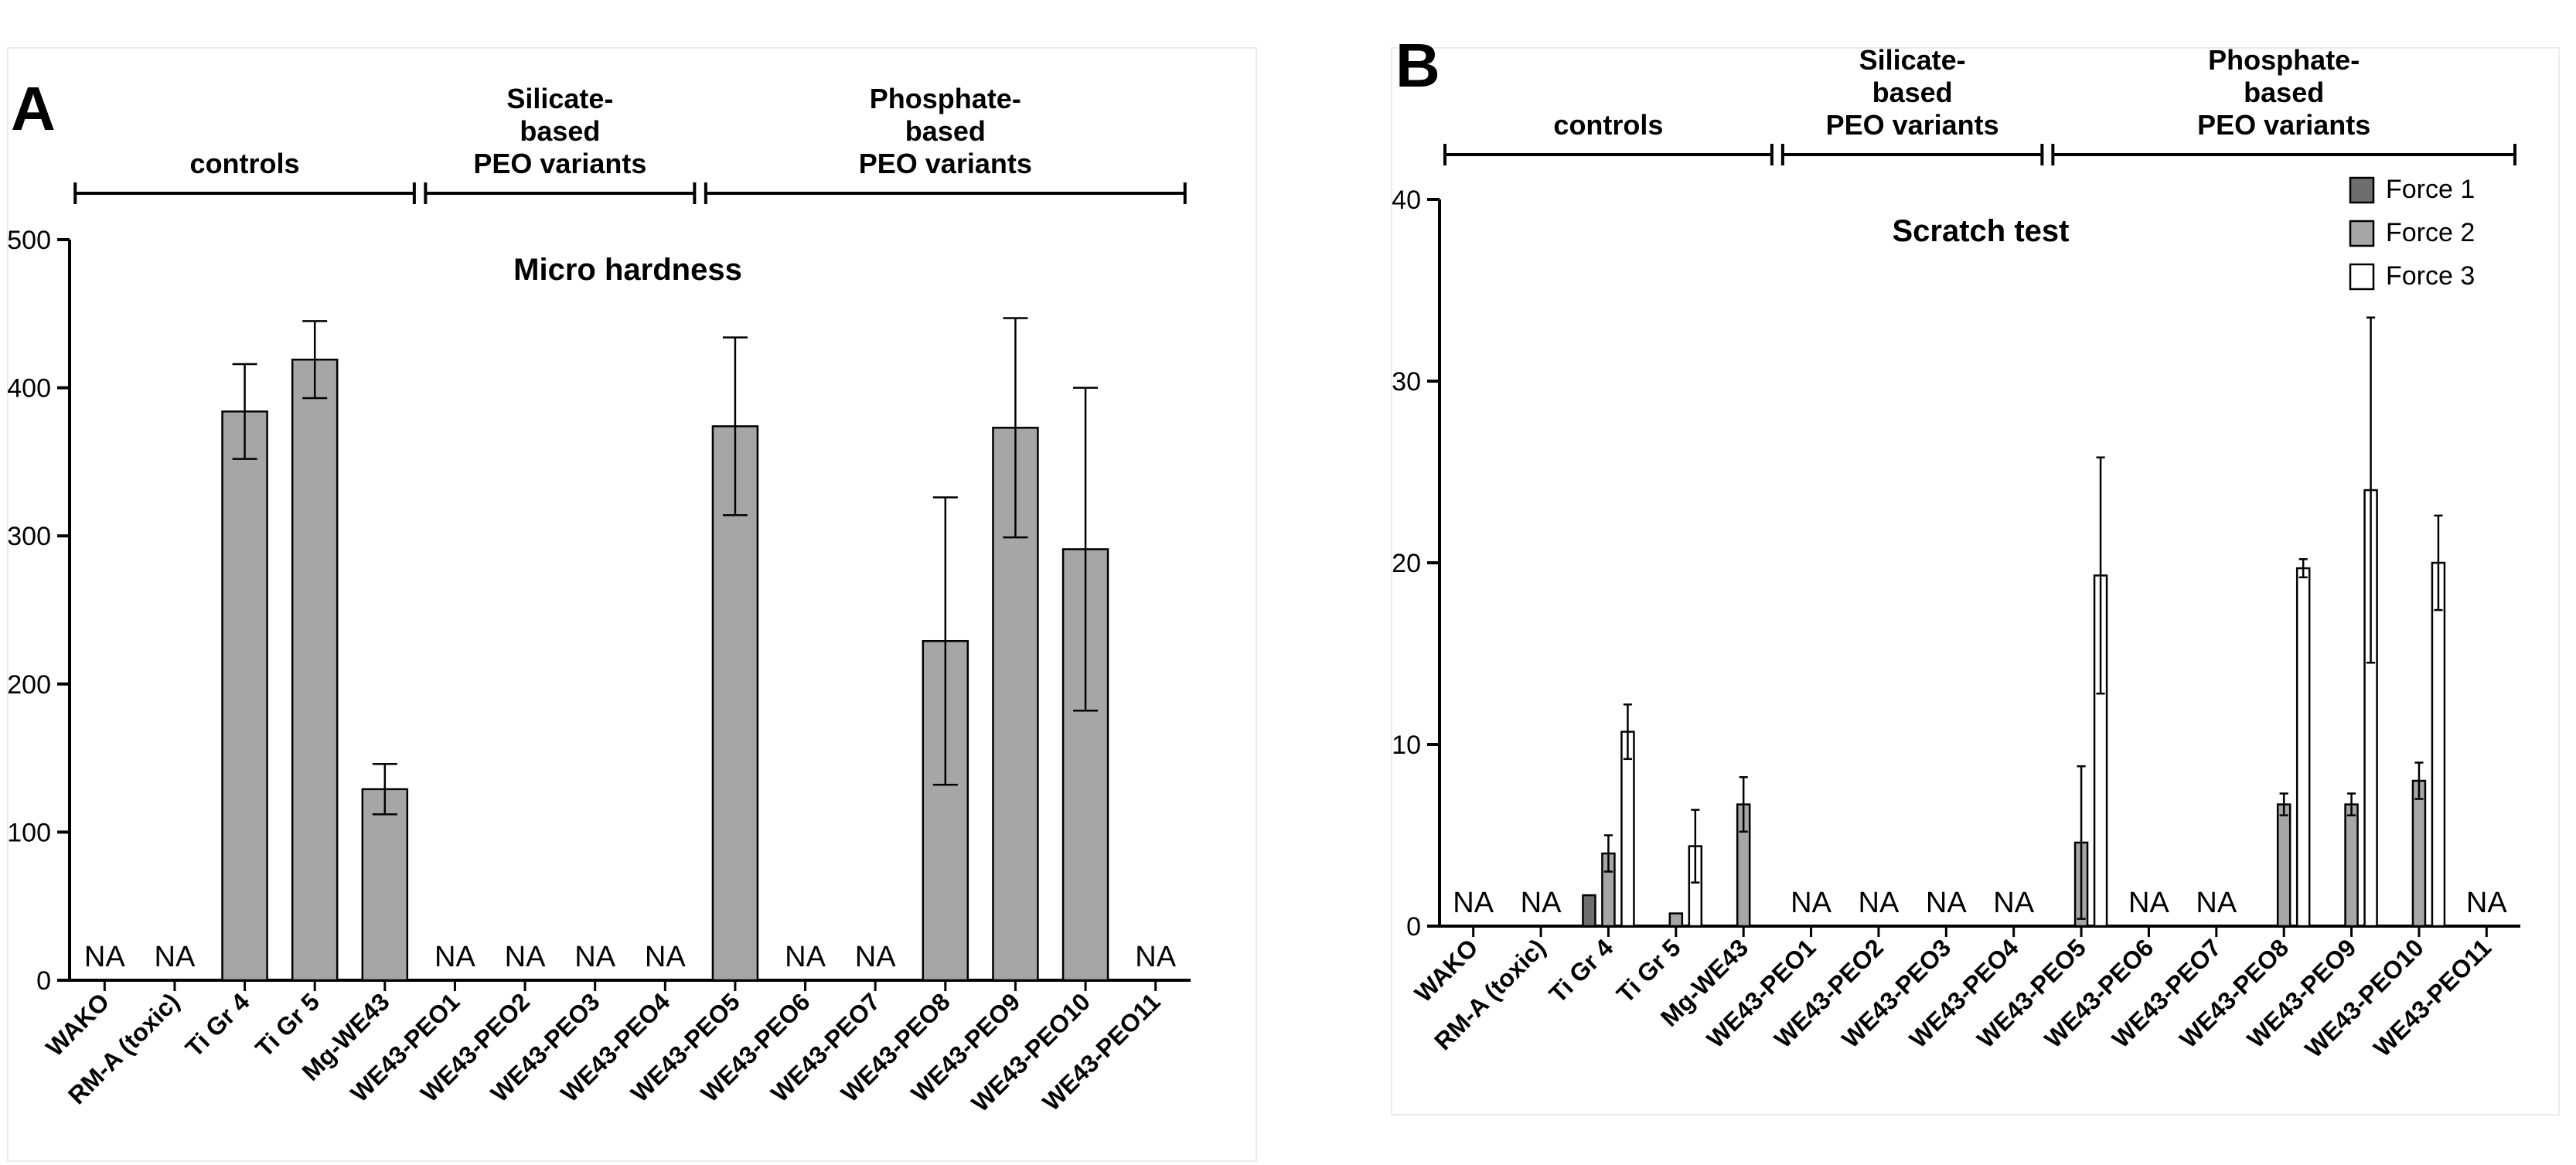 The width and height of the screenshot is (2576, 1165). I want to click on y-tick-label: 40, so click(1406, 200).